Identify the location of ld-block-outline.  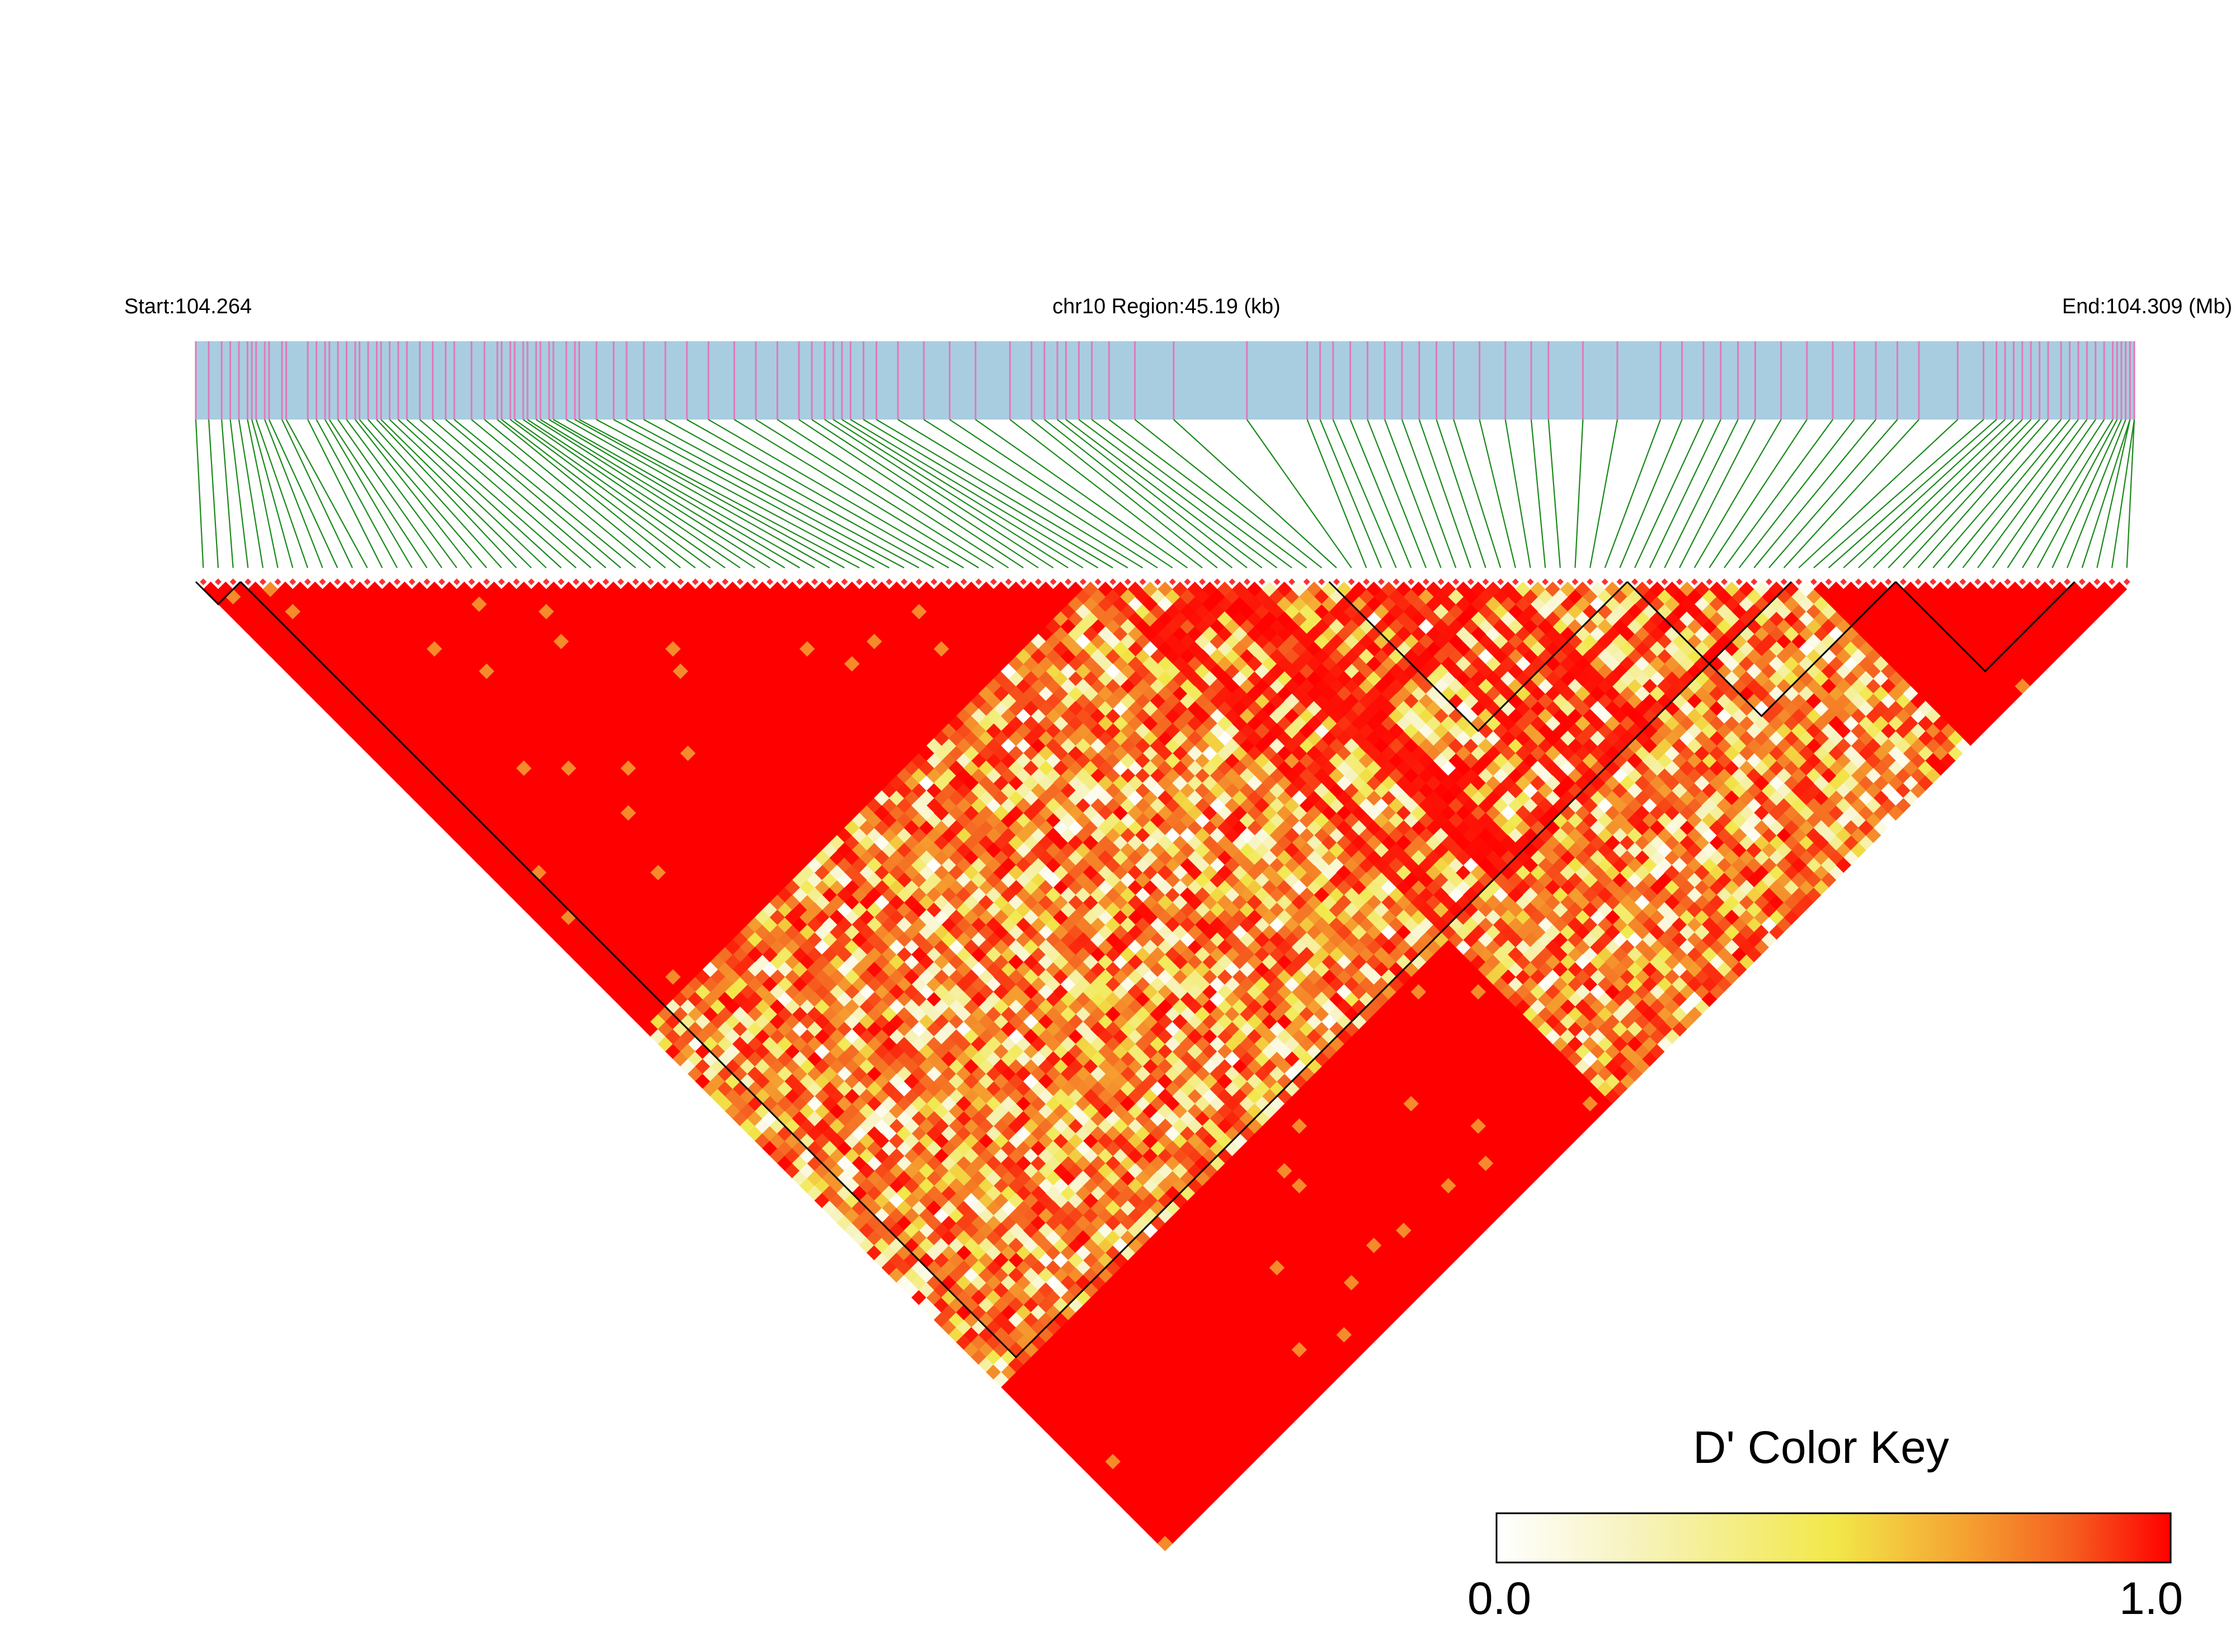
(1761, 649).